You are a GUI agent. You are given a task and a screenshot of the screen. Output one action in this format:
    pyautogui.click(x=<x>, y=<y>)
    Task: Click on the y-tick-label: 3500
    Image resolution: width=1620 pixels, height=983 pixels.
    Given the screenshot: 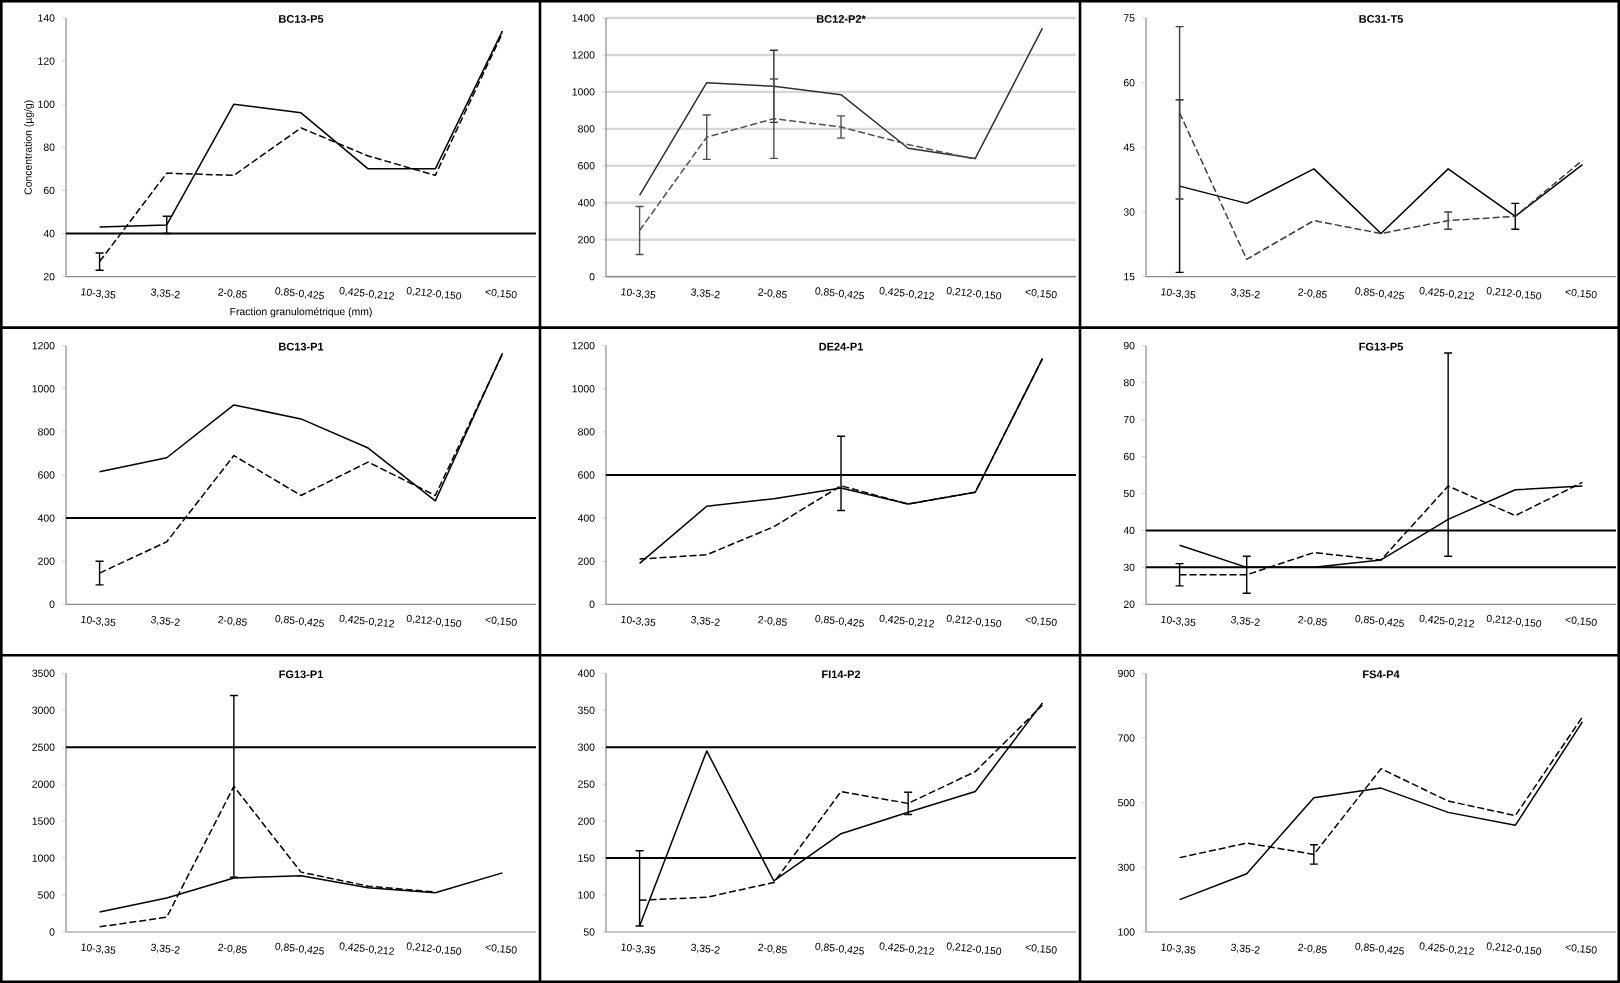 What is the action you would take?
    pyautogui.click(x=43, y=673)
    